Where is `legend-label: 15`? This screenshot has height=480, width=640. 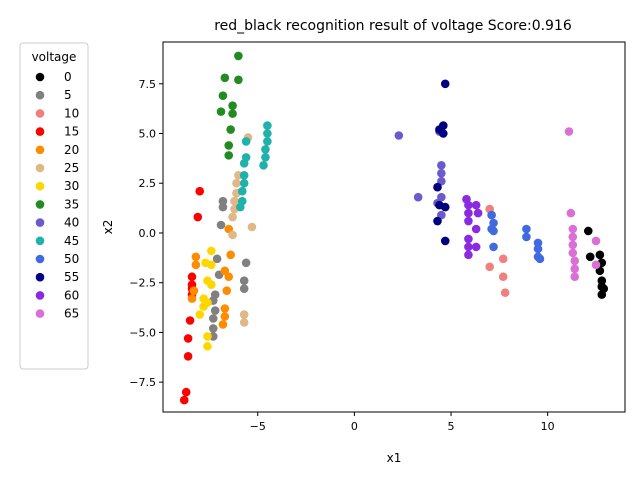
legend-label: 15 is located at coordinates (71, 132).